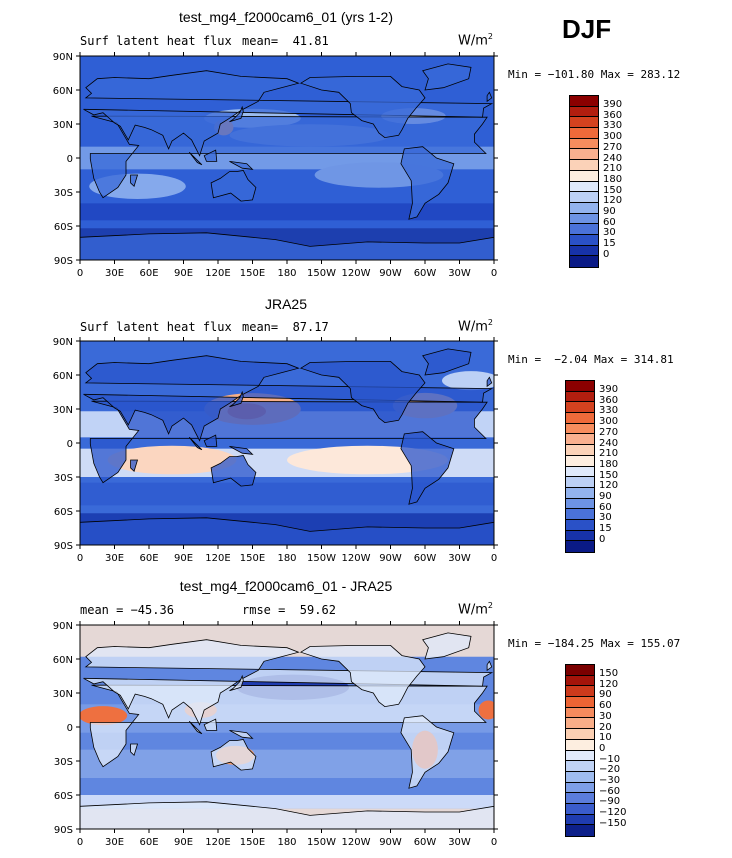 This screenshot has width=732, height=858. I want to click on colorbar-label: 150, so click(613, 190).